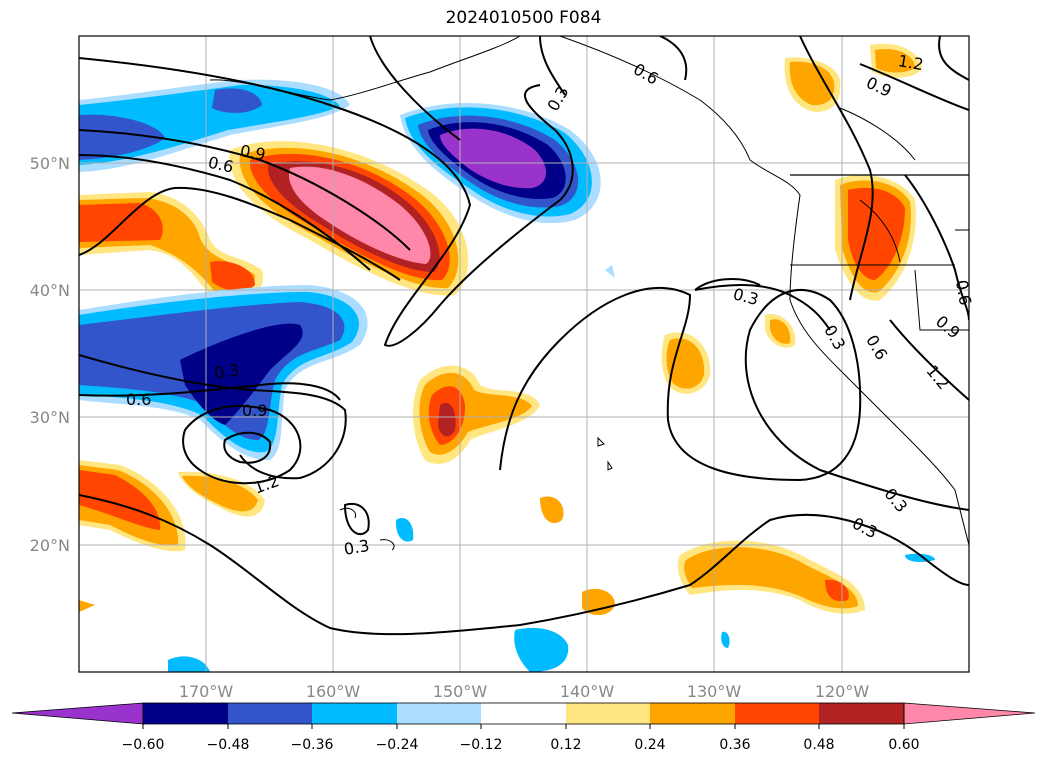 The height and width of the screenshot is (765, 1047). I want to click on longitude-tick-labels: 170°W 160°W 150°W 140°W 130°W 120°W, so click(524, 691).